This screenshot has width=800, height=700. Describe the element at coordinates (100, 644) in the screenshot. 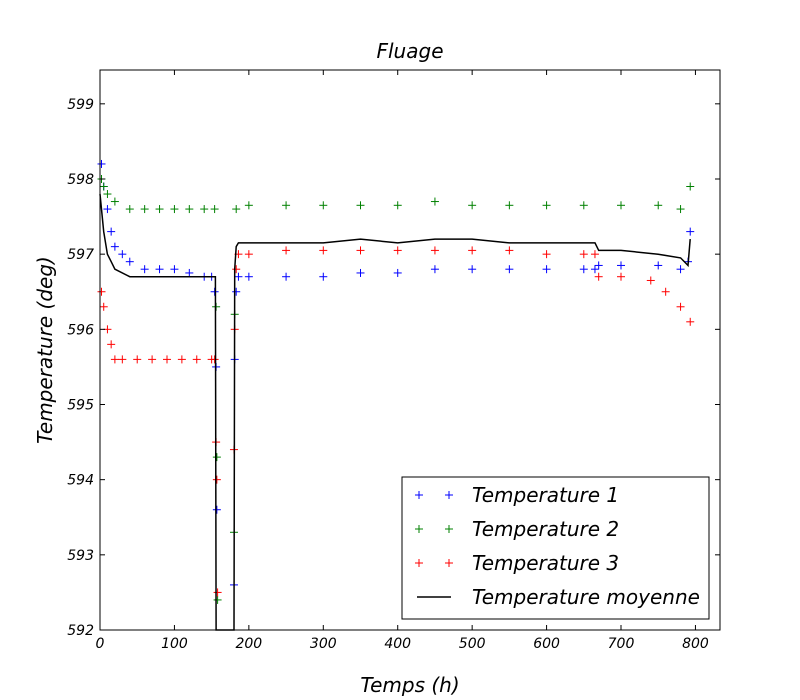

I see `x-tick-label: 0` at that location.